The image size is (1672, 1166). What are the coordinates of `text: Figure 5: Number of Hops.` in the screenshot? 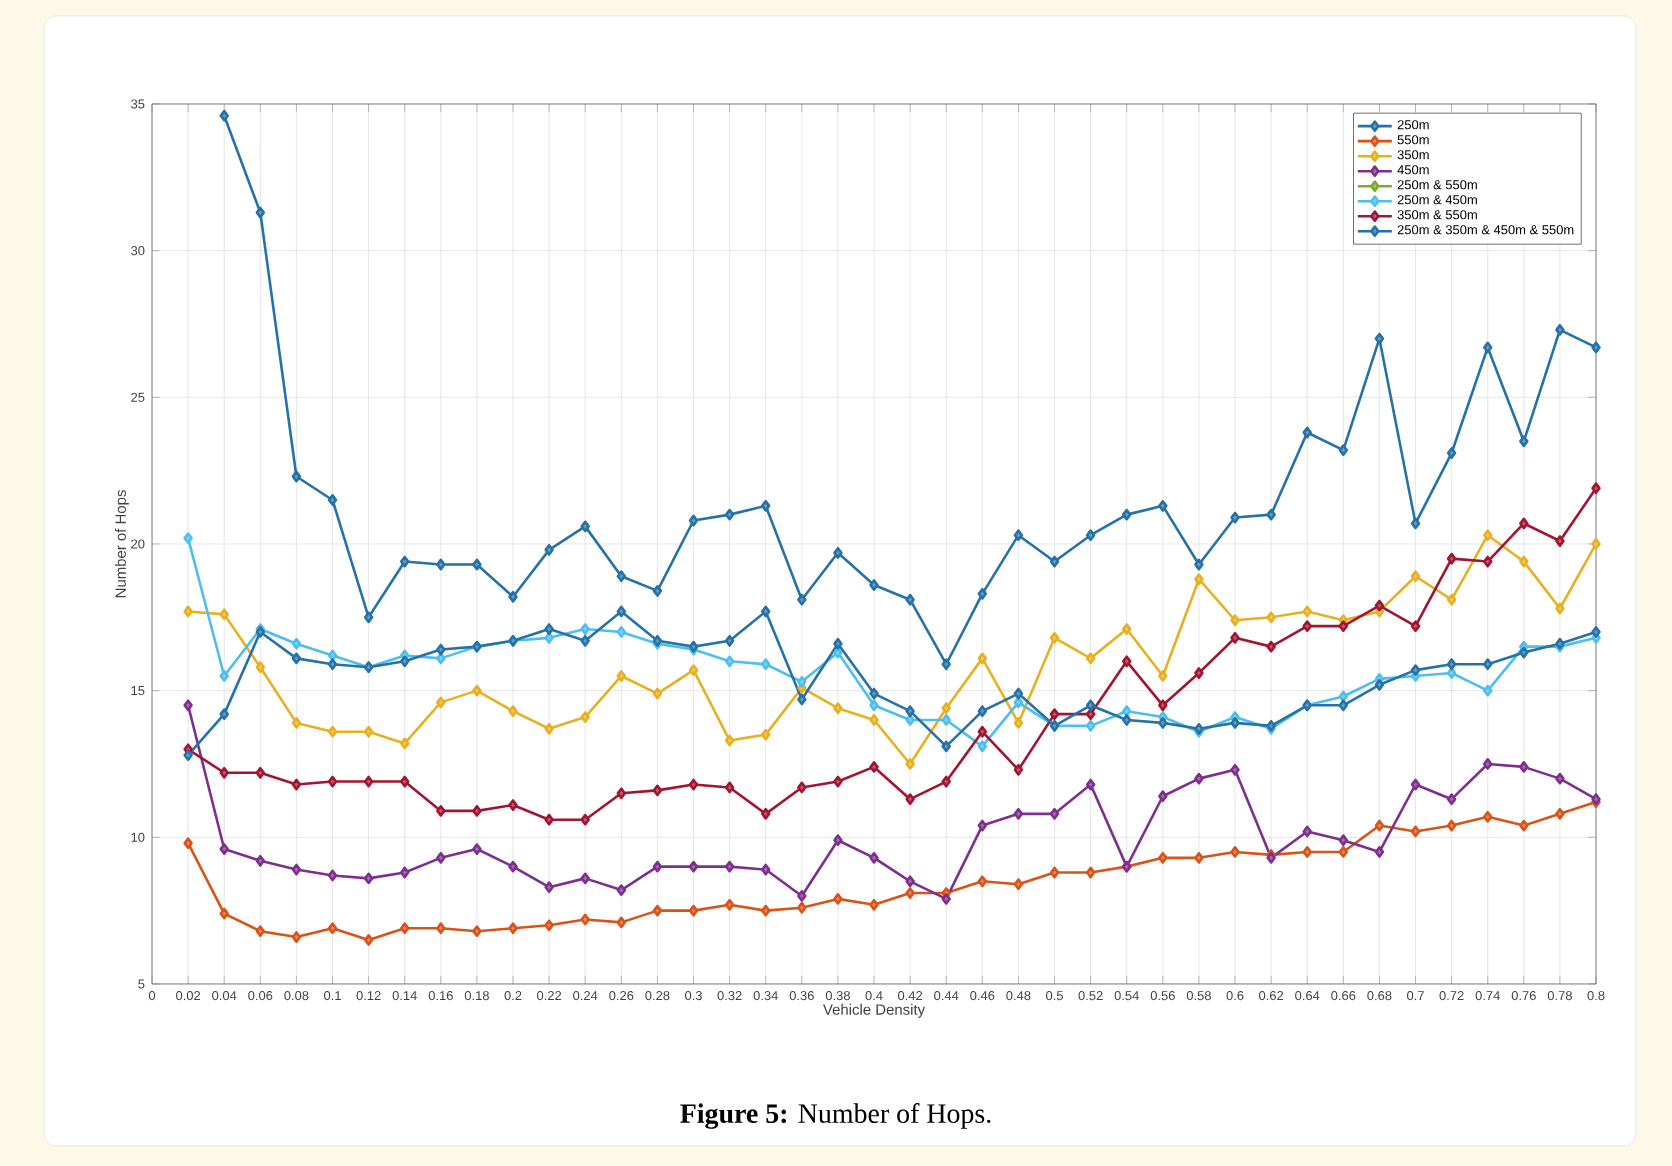 It's located at (835, 1116).